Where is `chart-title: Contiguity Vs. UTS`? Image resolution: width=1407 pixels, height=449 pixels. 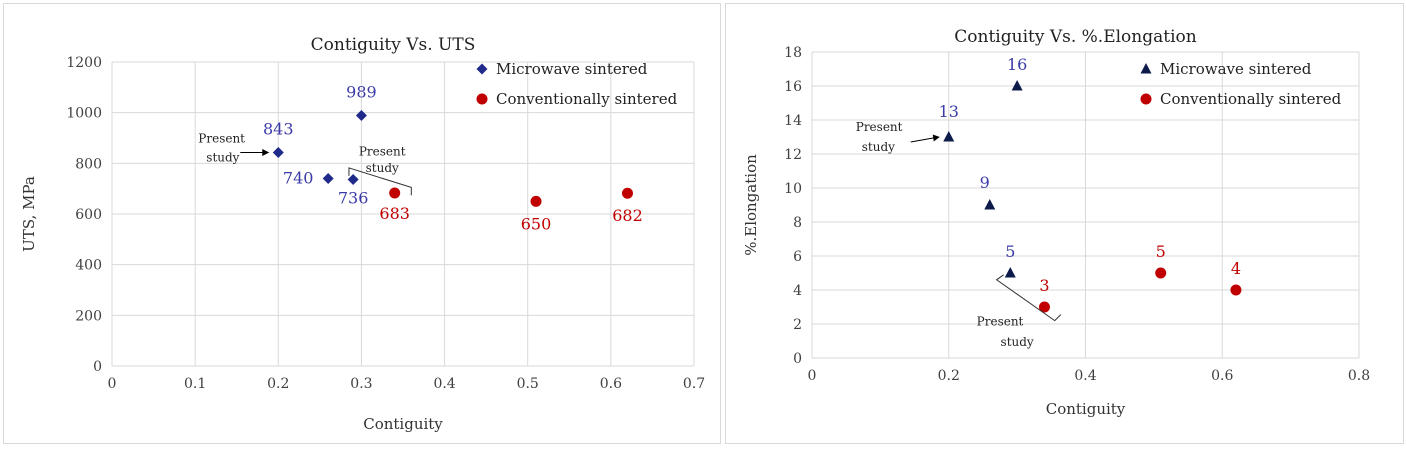 chart-title: Contiguity Vs. UTS is located at coordinates (393, 45).